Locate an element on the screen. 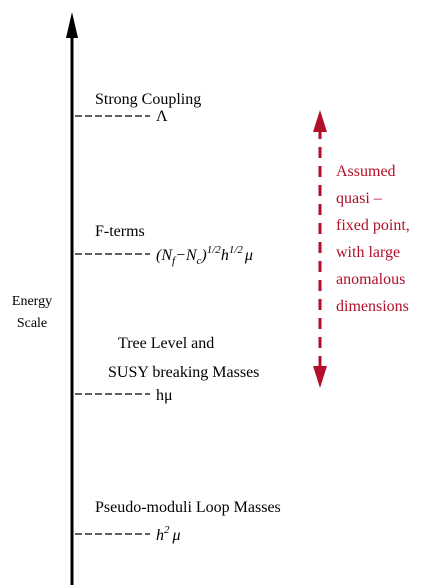 The height and width of the screenshot is (585, 433). level-scale: hμ is located at coordinates (164, 395).